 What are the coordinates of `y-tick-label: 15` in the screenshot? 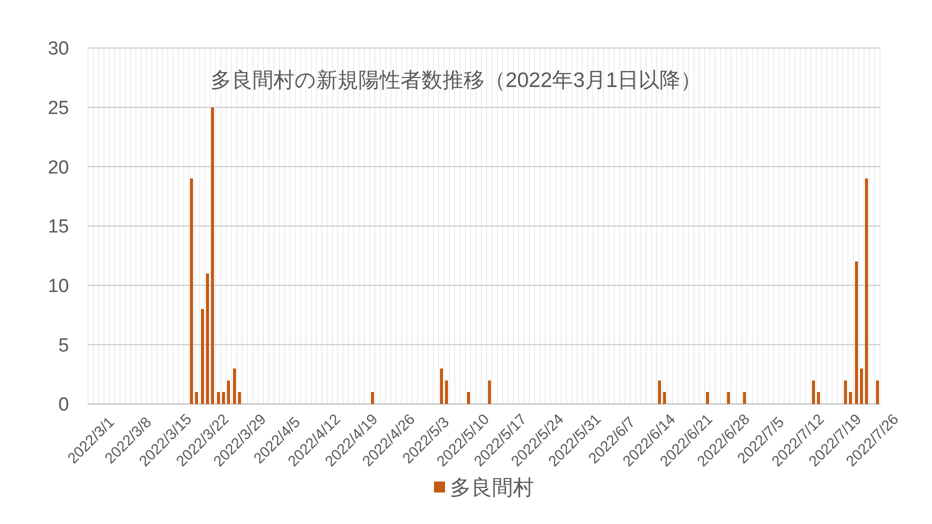 It's located at (58, 227).